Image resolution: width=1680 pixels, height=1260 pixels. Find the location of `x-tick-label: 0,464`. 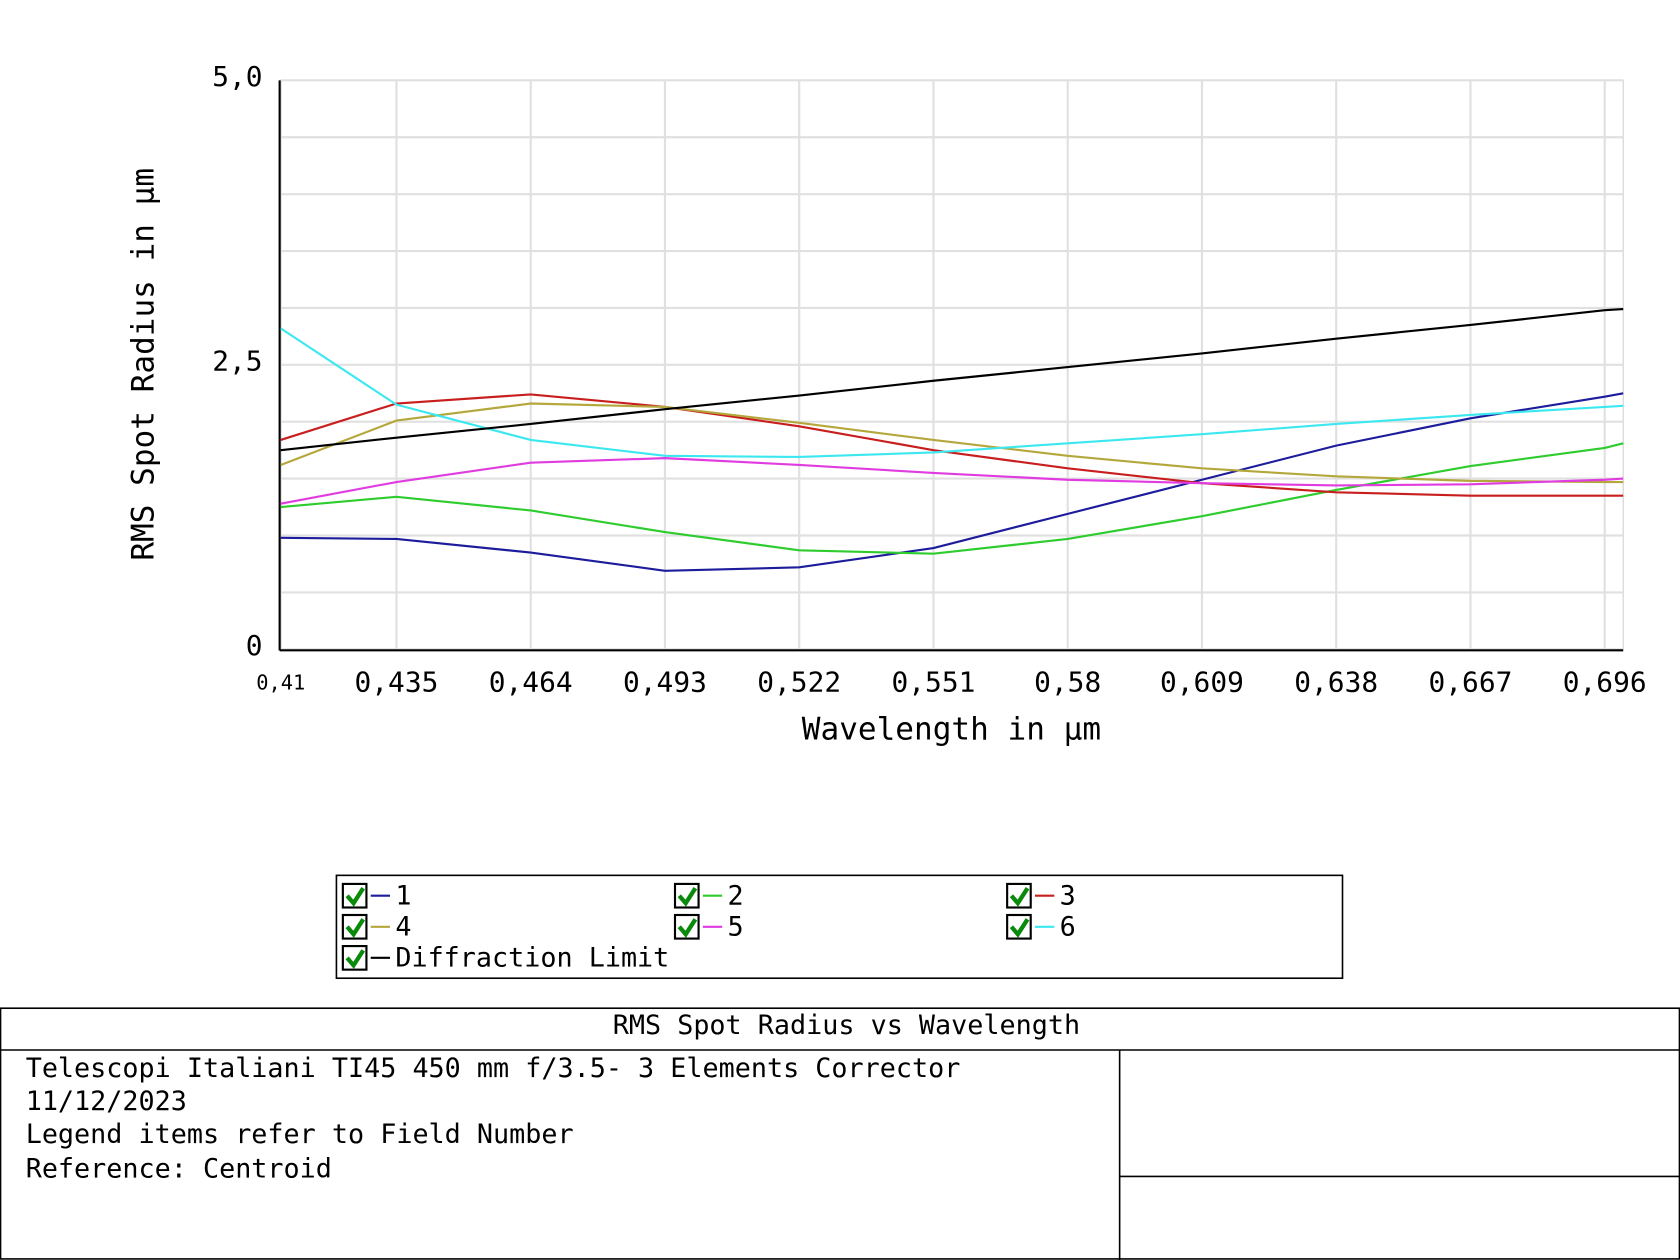

x-tick-label: 0,464 is located at coordinates (531, 682).